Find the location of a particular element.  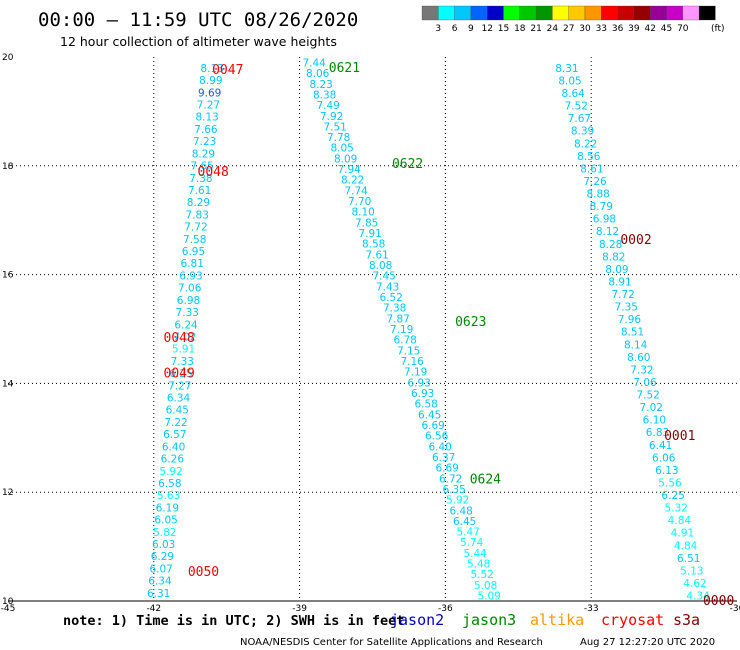

legend-jason2: jason2 is located at coordinates (417, 620).